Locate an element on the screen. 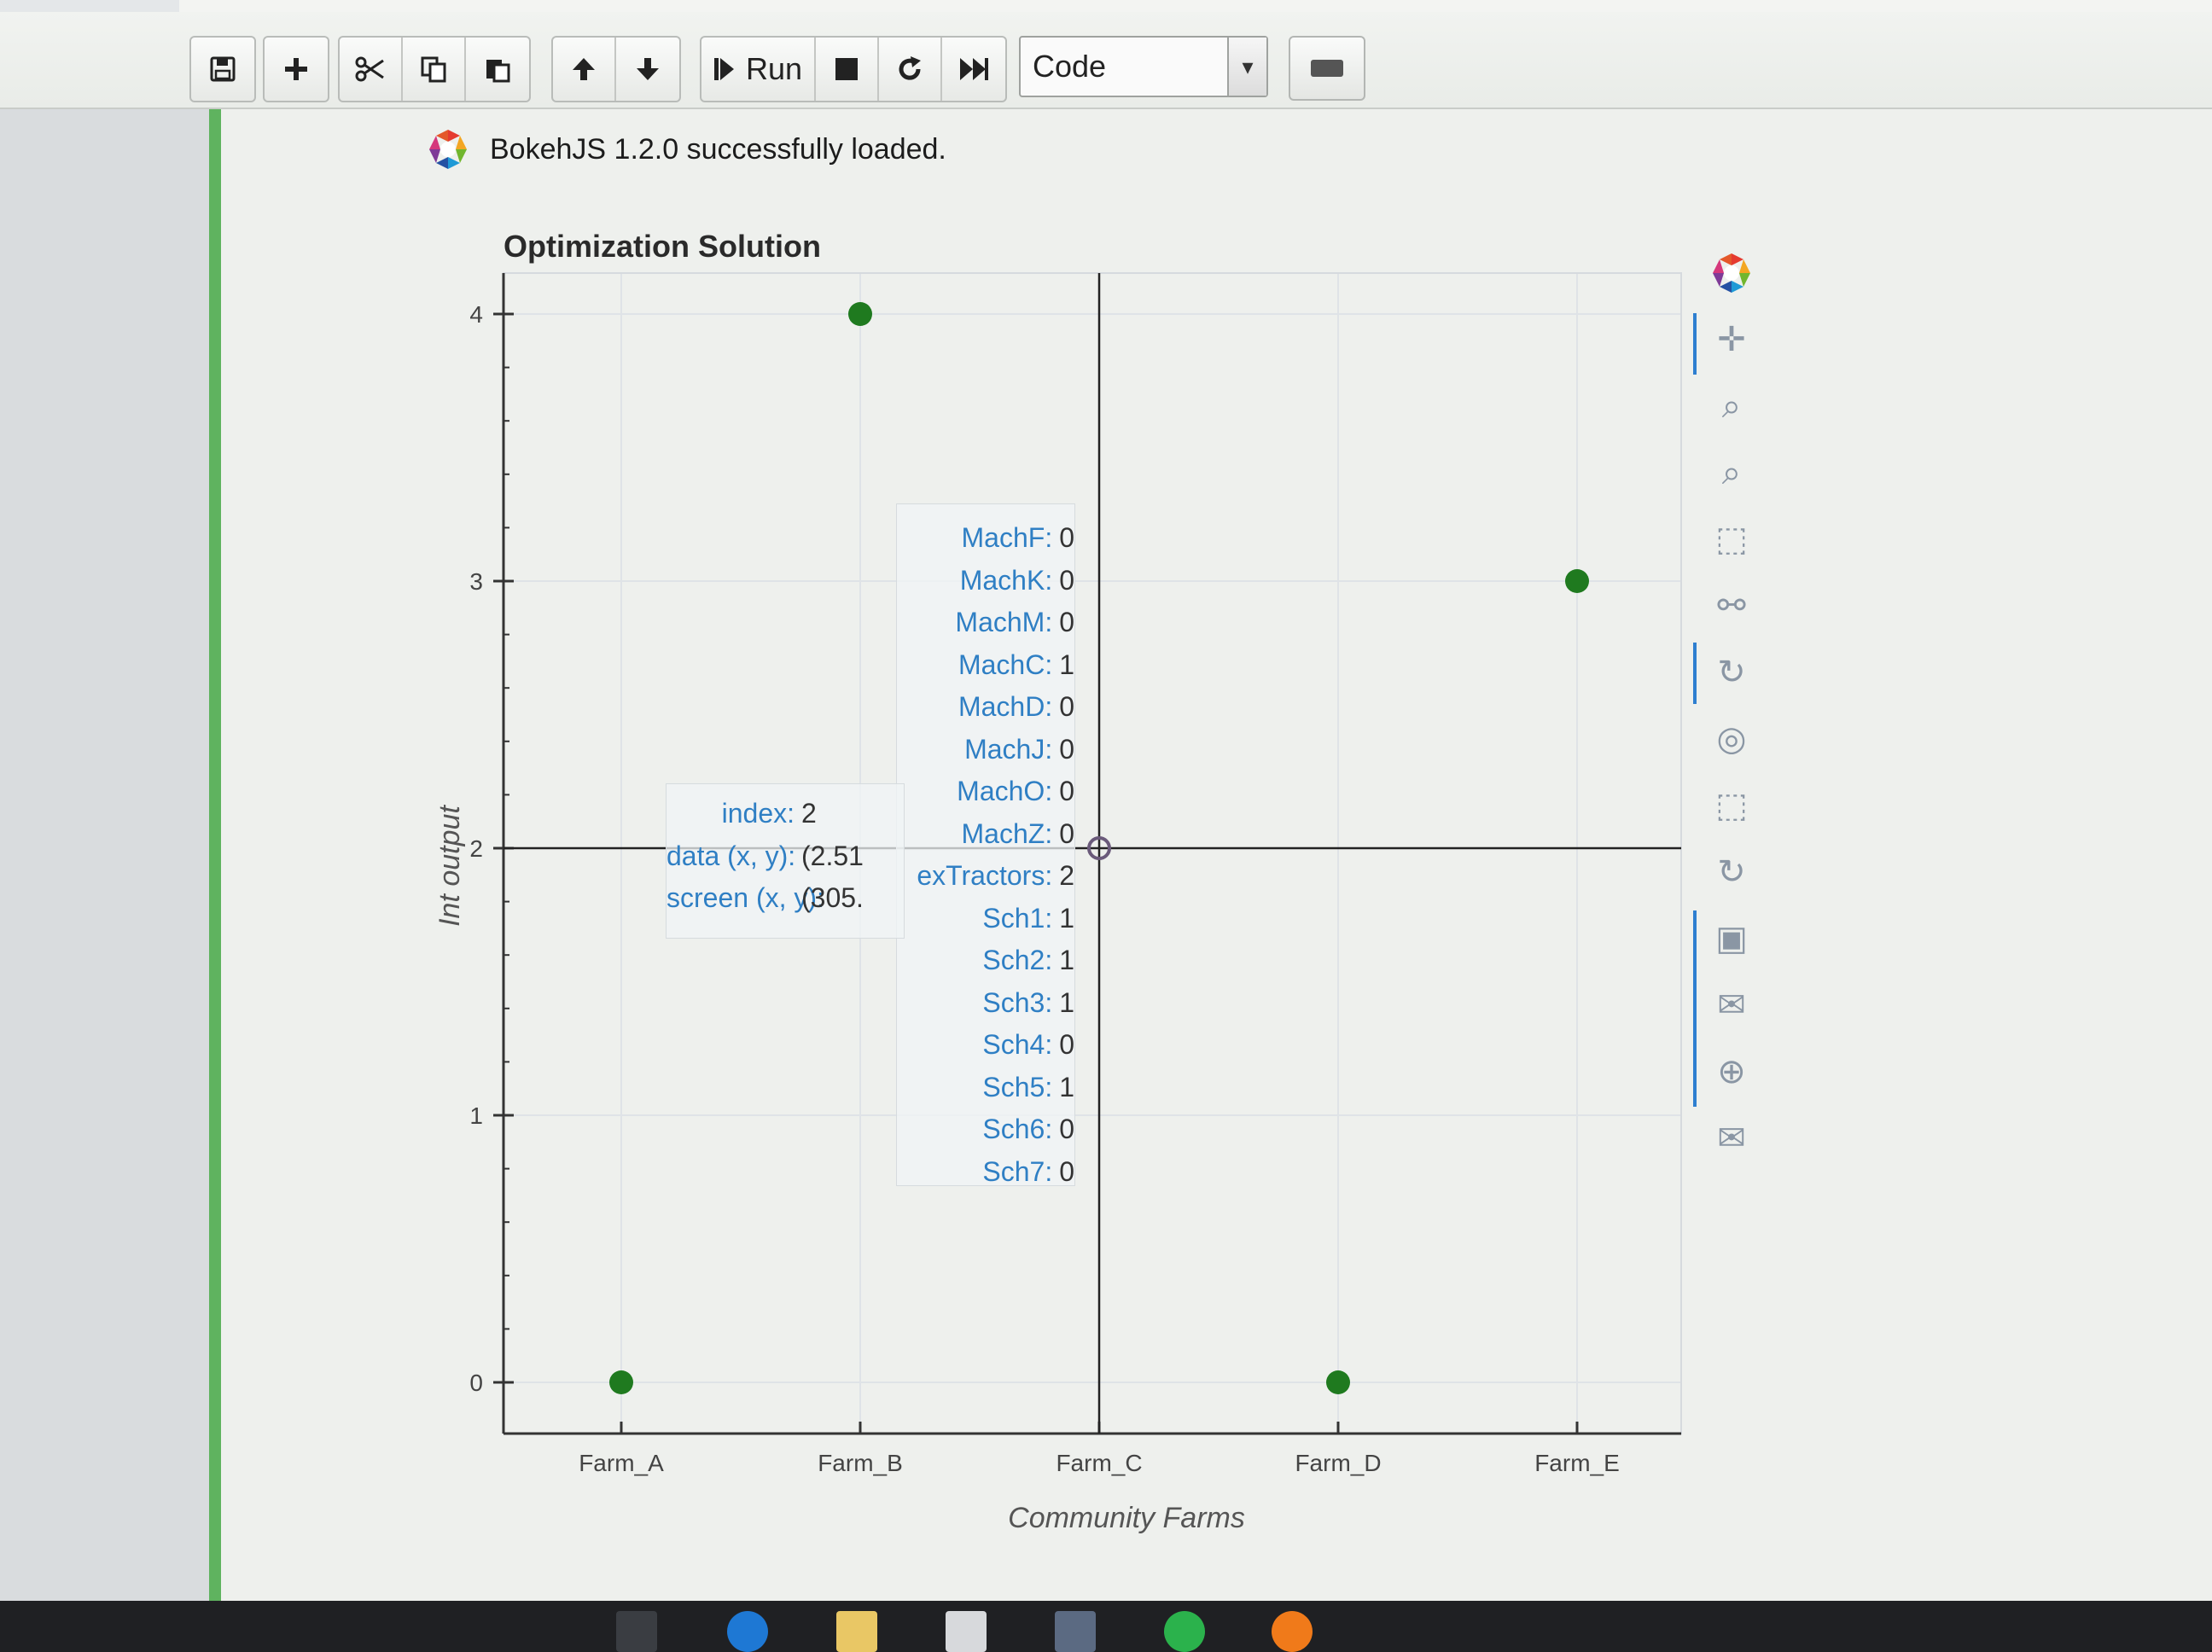 This screenshot has width=2212, height=1652. copy-button is located at coordinates (434, 69).